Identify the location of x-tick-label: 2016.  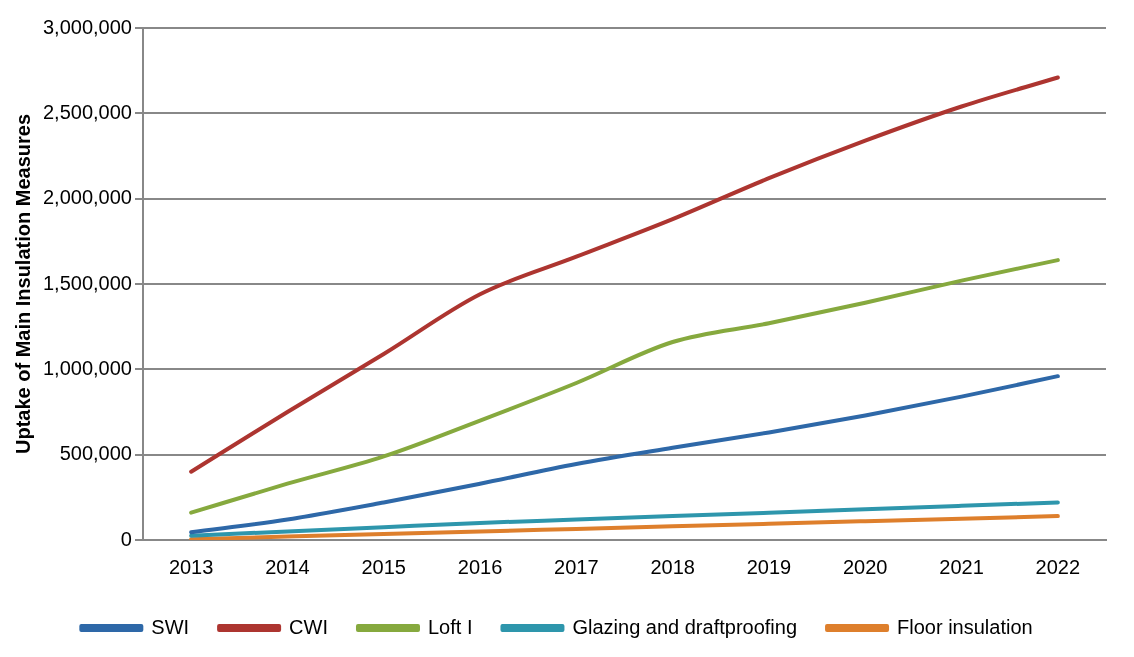
(480, 566).